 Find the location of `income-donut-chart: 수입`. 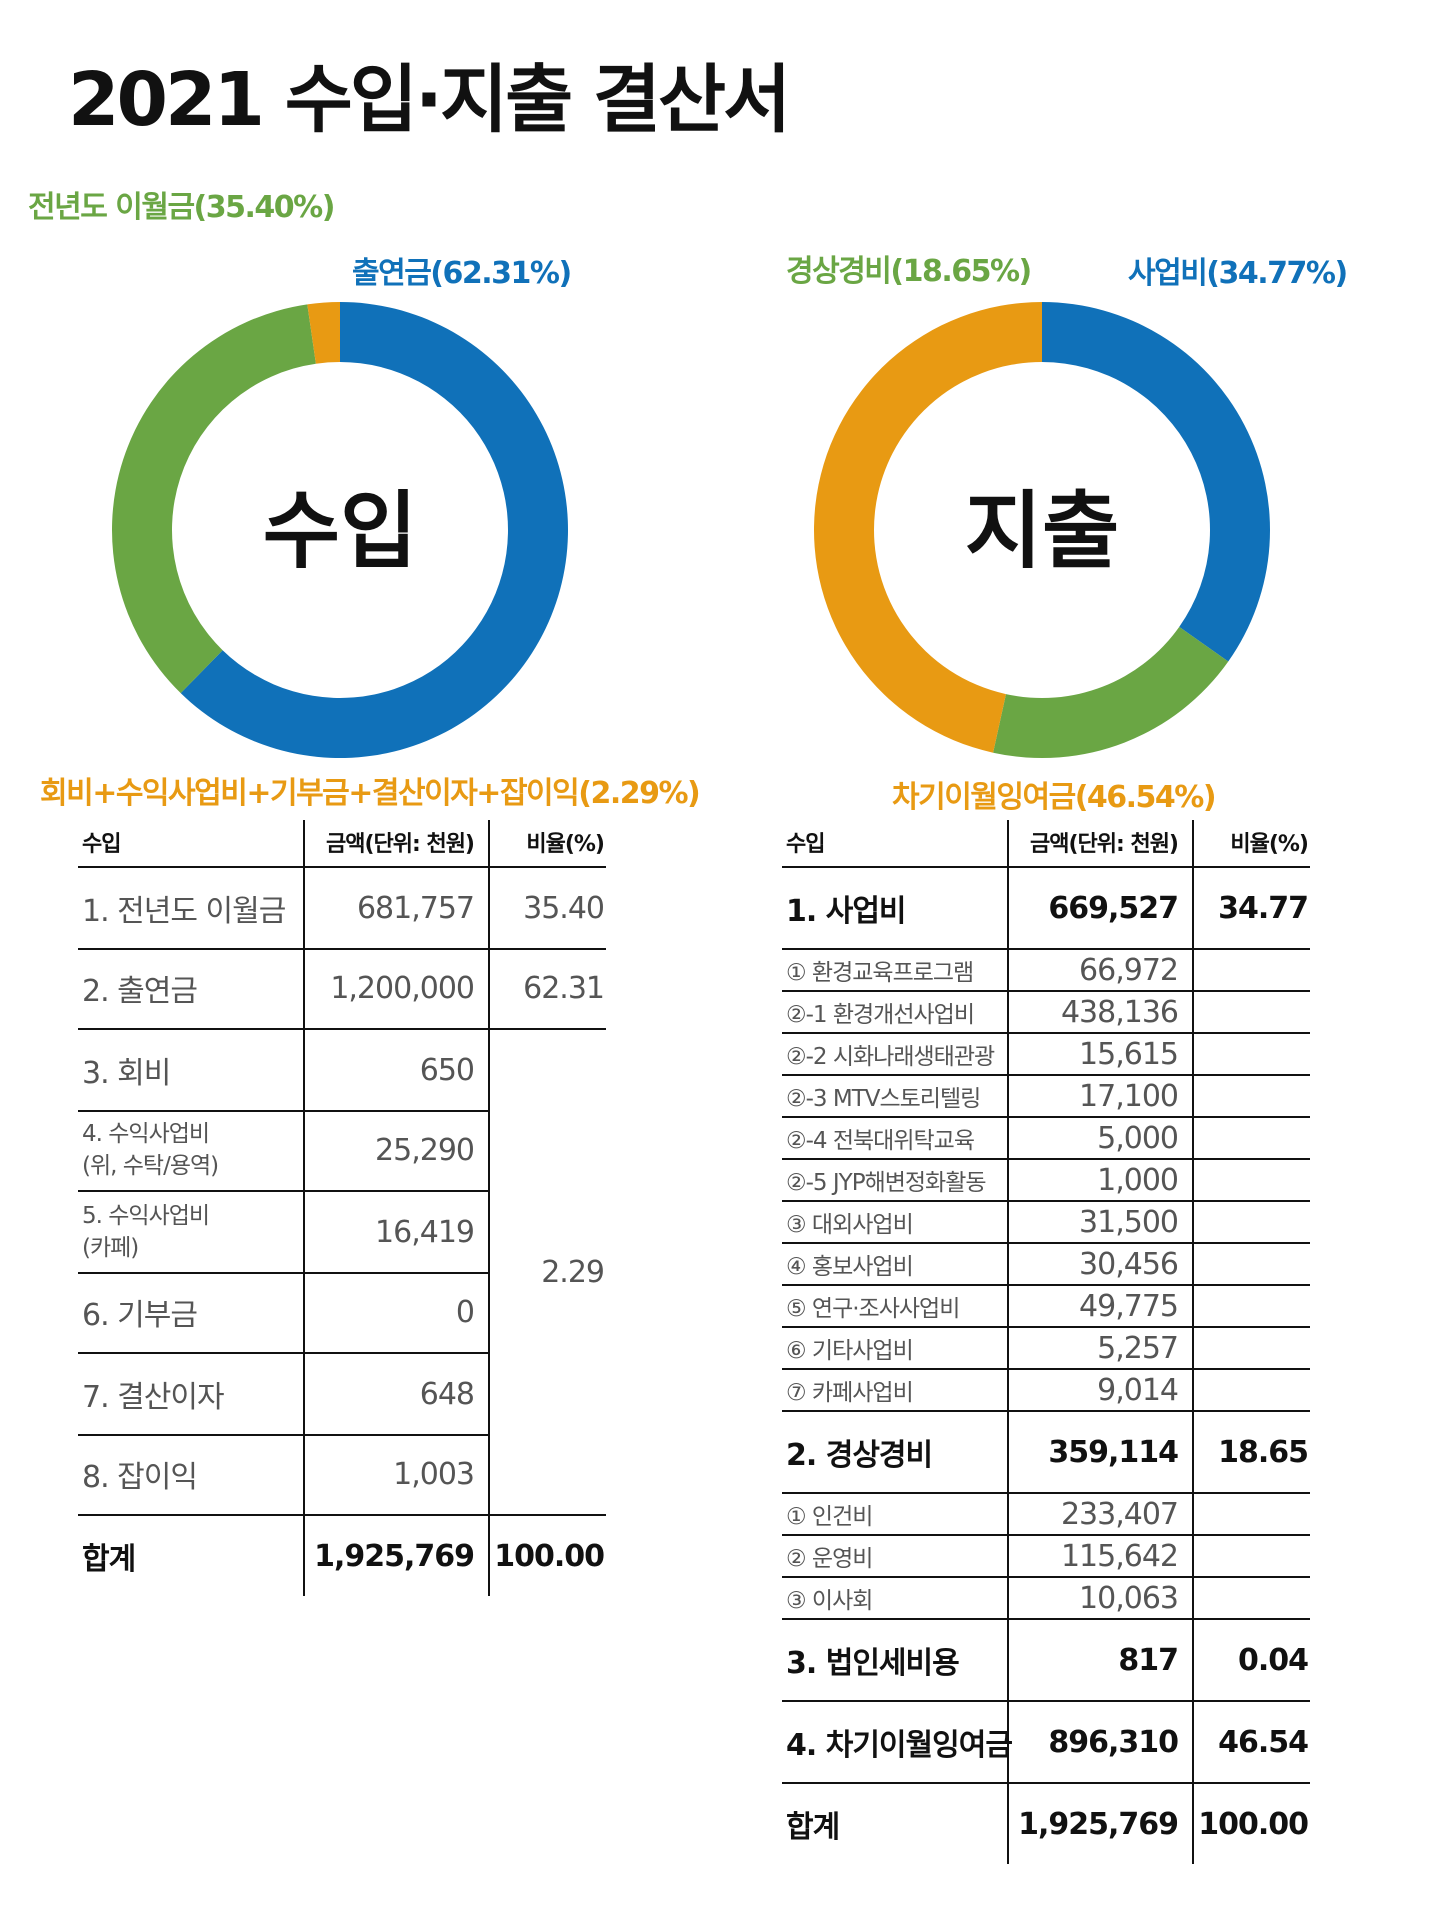

income-donut-chart: 수입 is located at coordinates (340, 530).